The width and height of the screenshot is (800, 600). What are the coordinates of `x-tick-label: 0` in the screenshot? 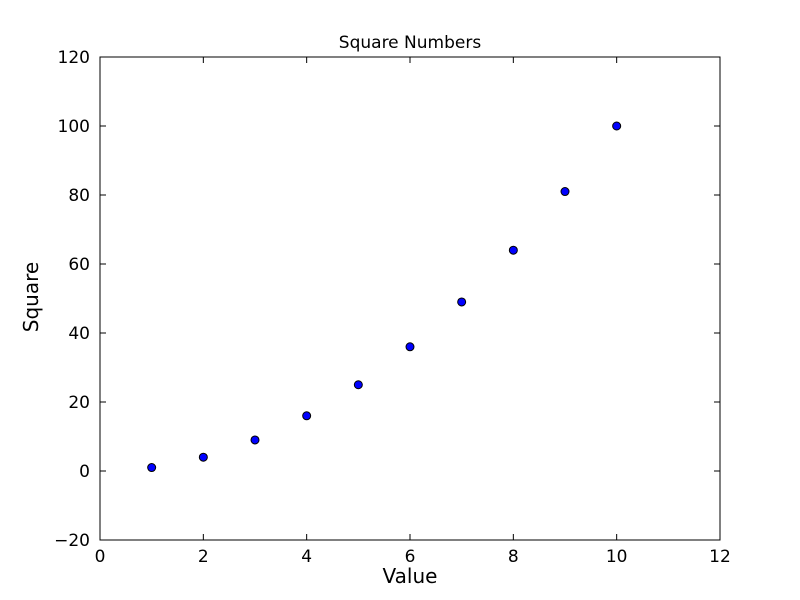 It's located at (100, 557).